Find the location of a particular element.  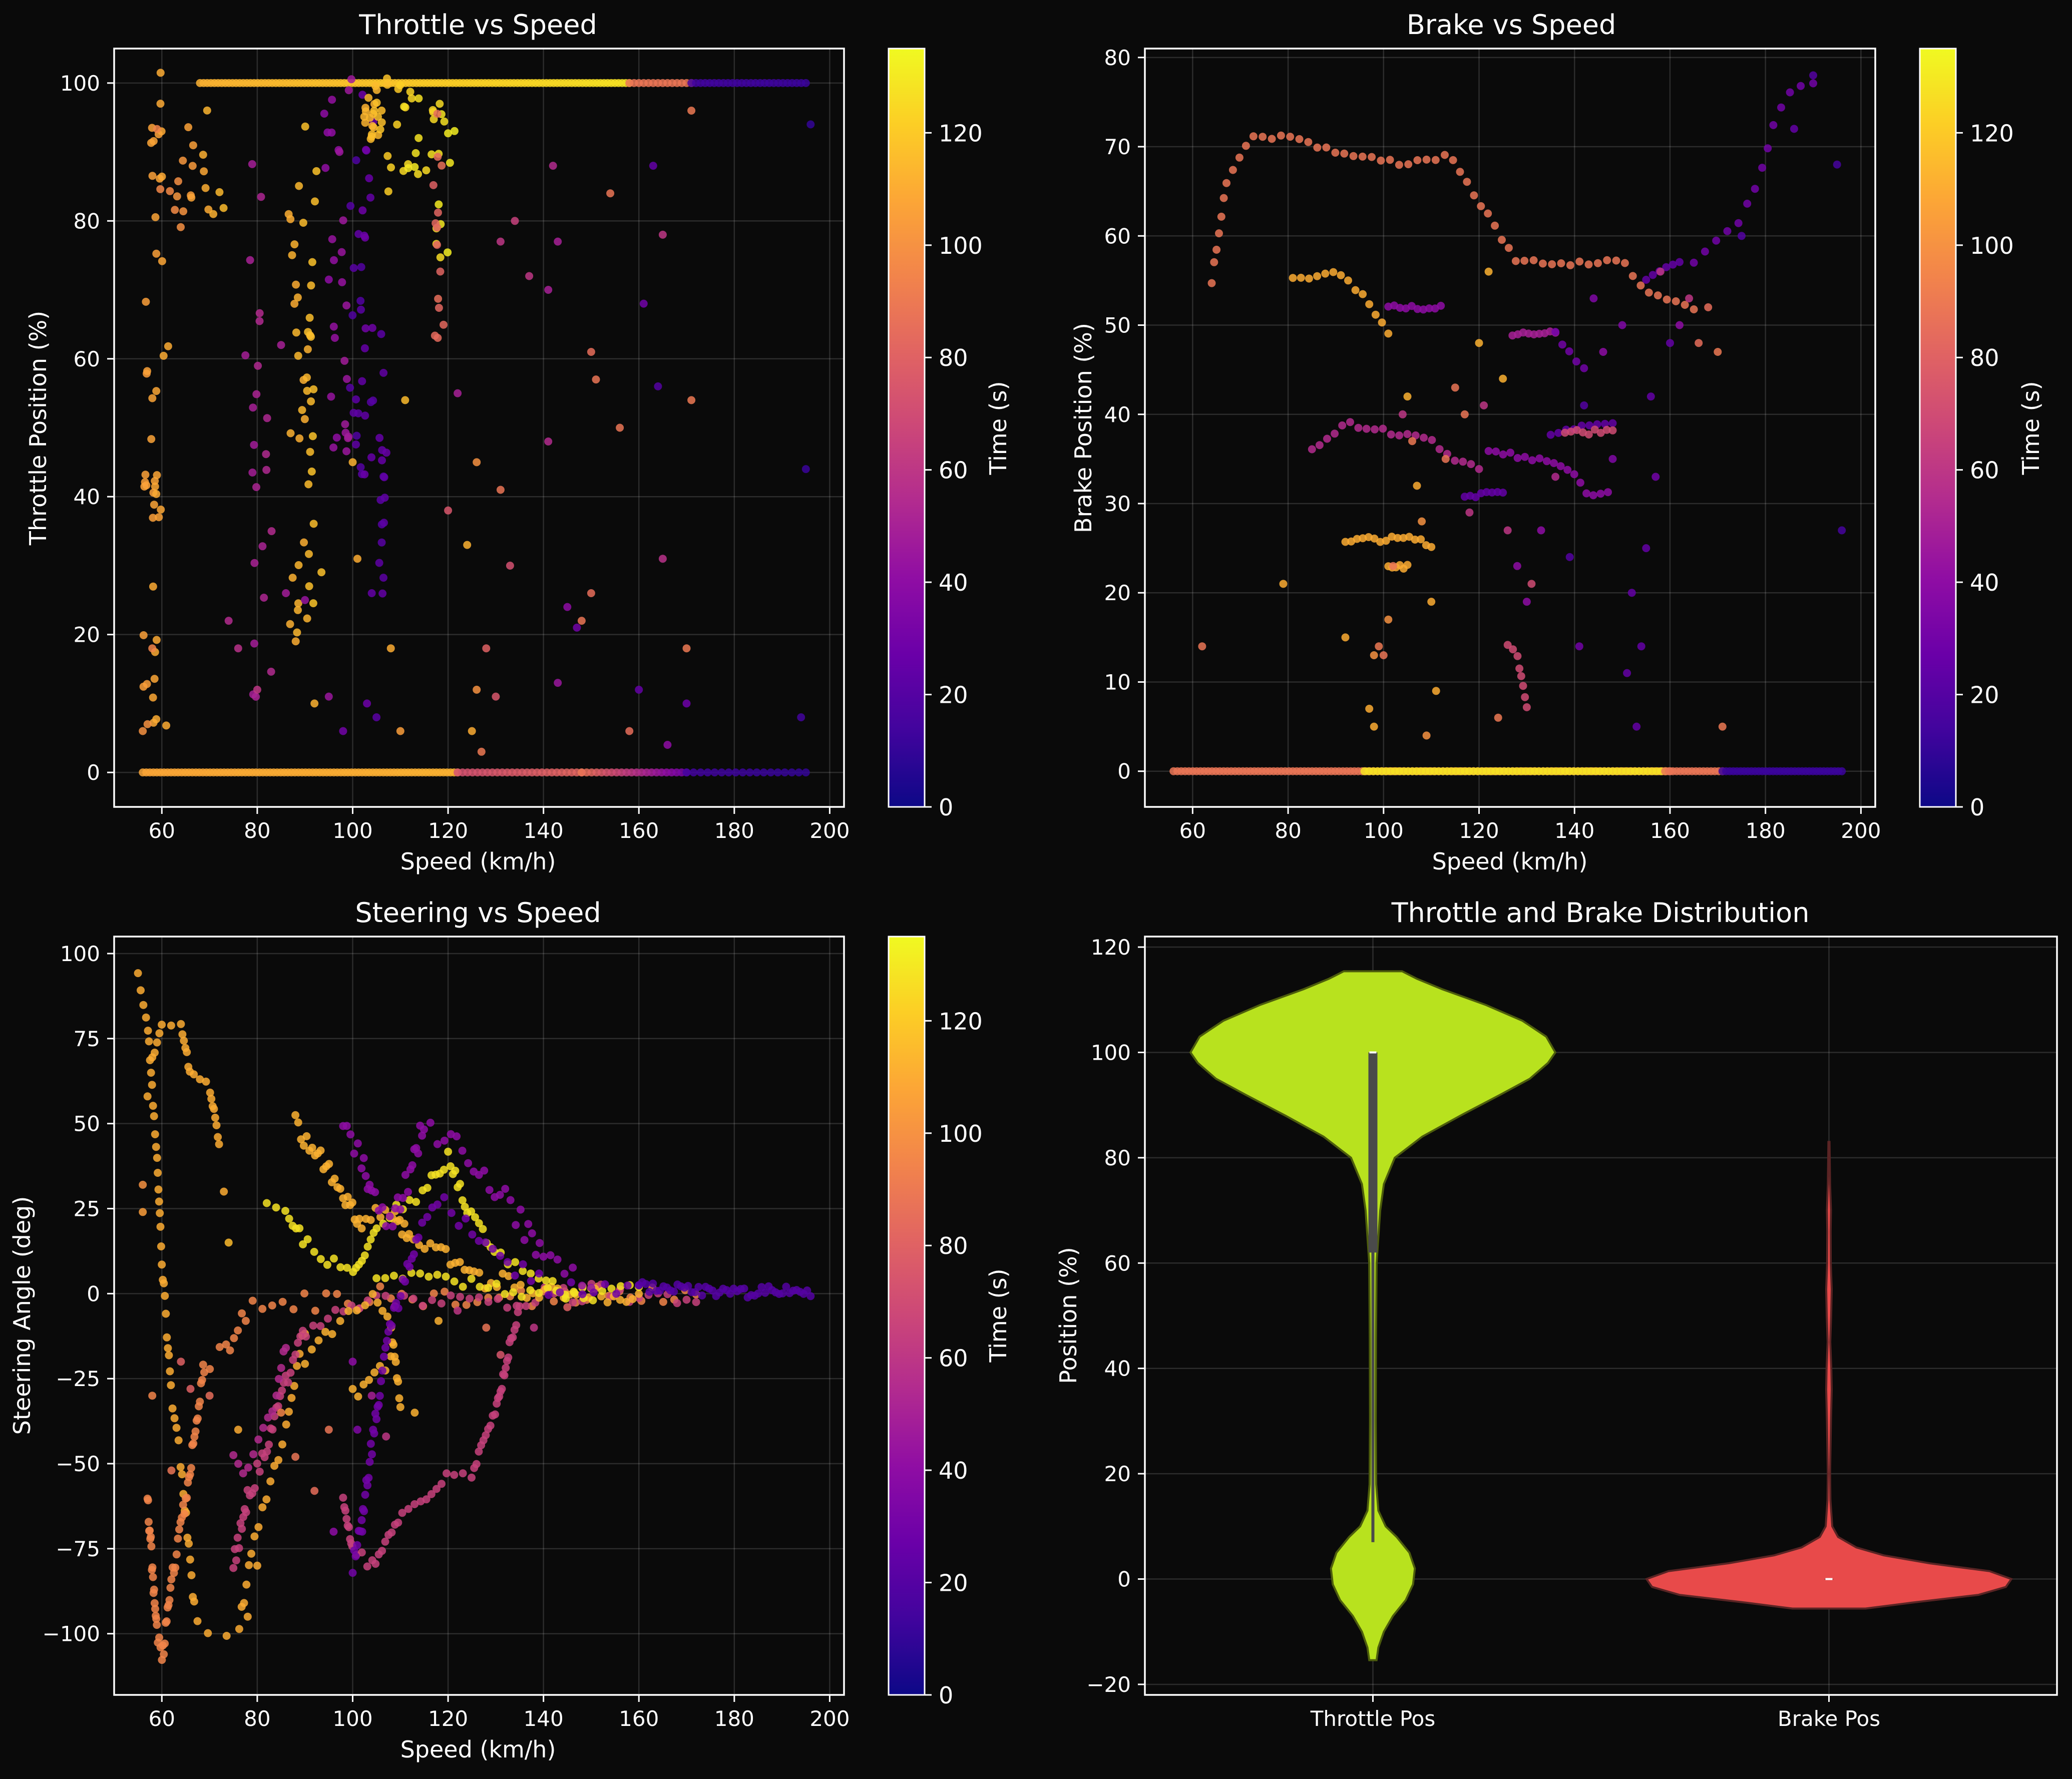

steering-colorbar-ticks: 0 20 40 60 80 100 120 is located at coordinates (954, 1358).